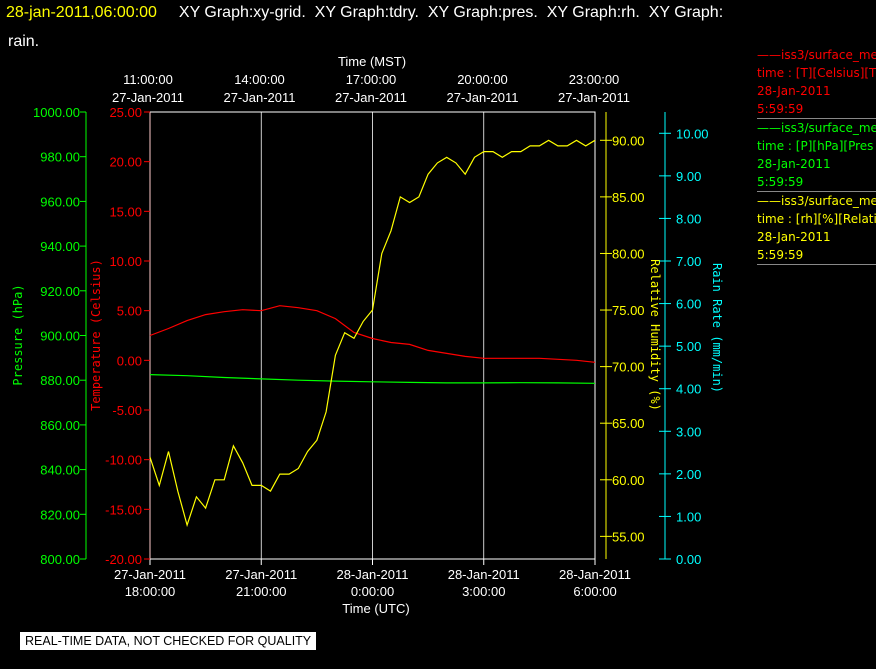 This screenshot has height=669, width=876. I want to click on temperature-tick-label: 5.00, so click(129, 311).